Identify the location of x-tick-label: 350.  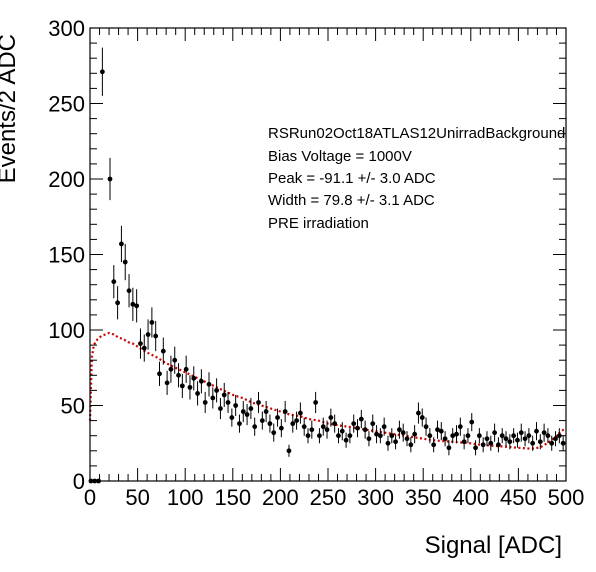
(423, 497).